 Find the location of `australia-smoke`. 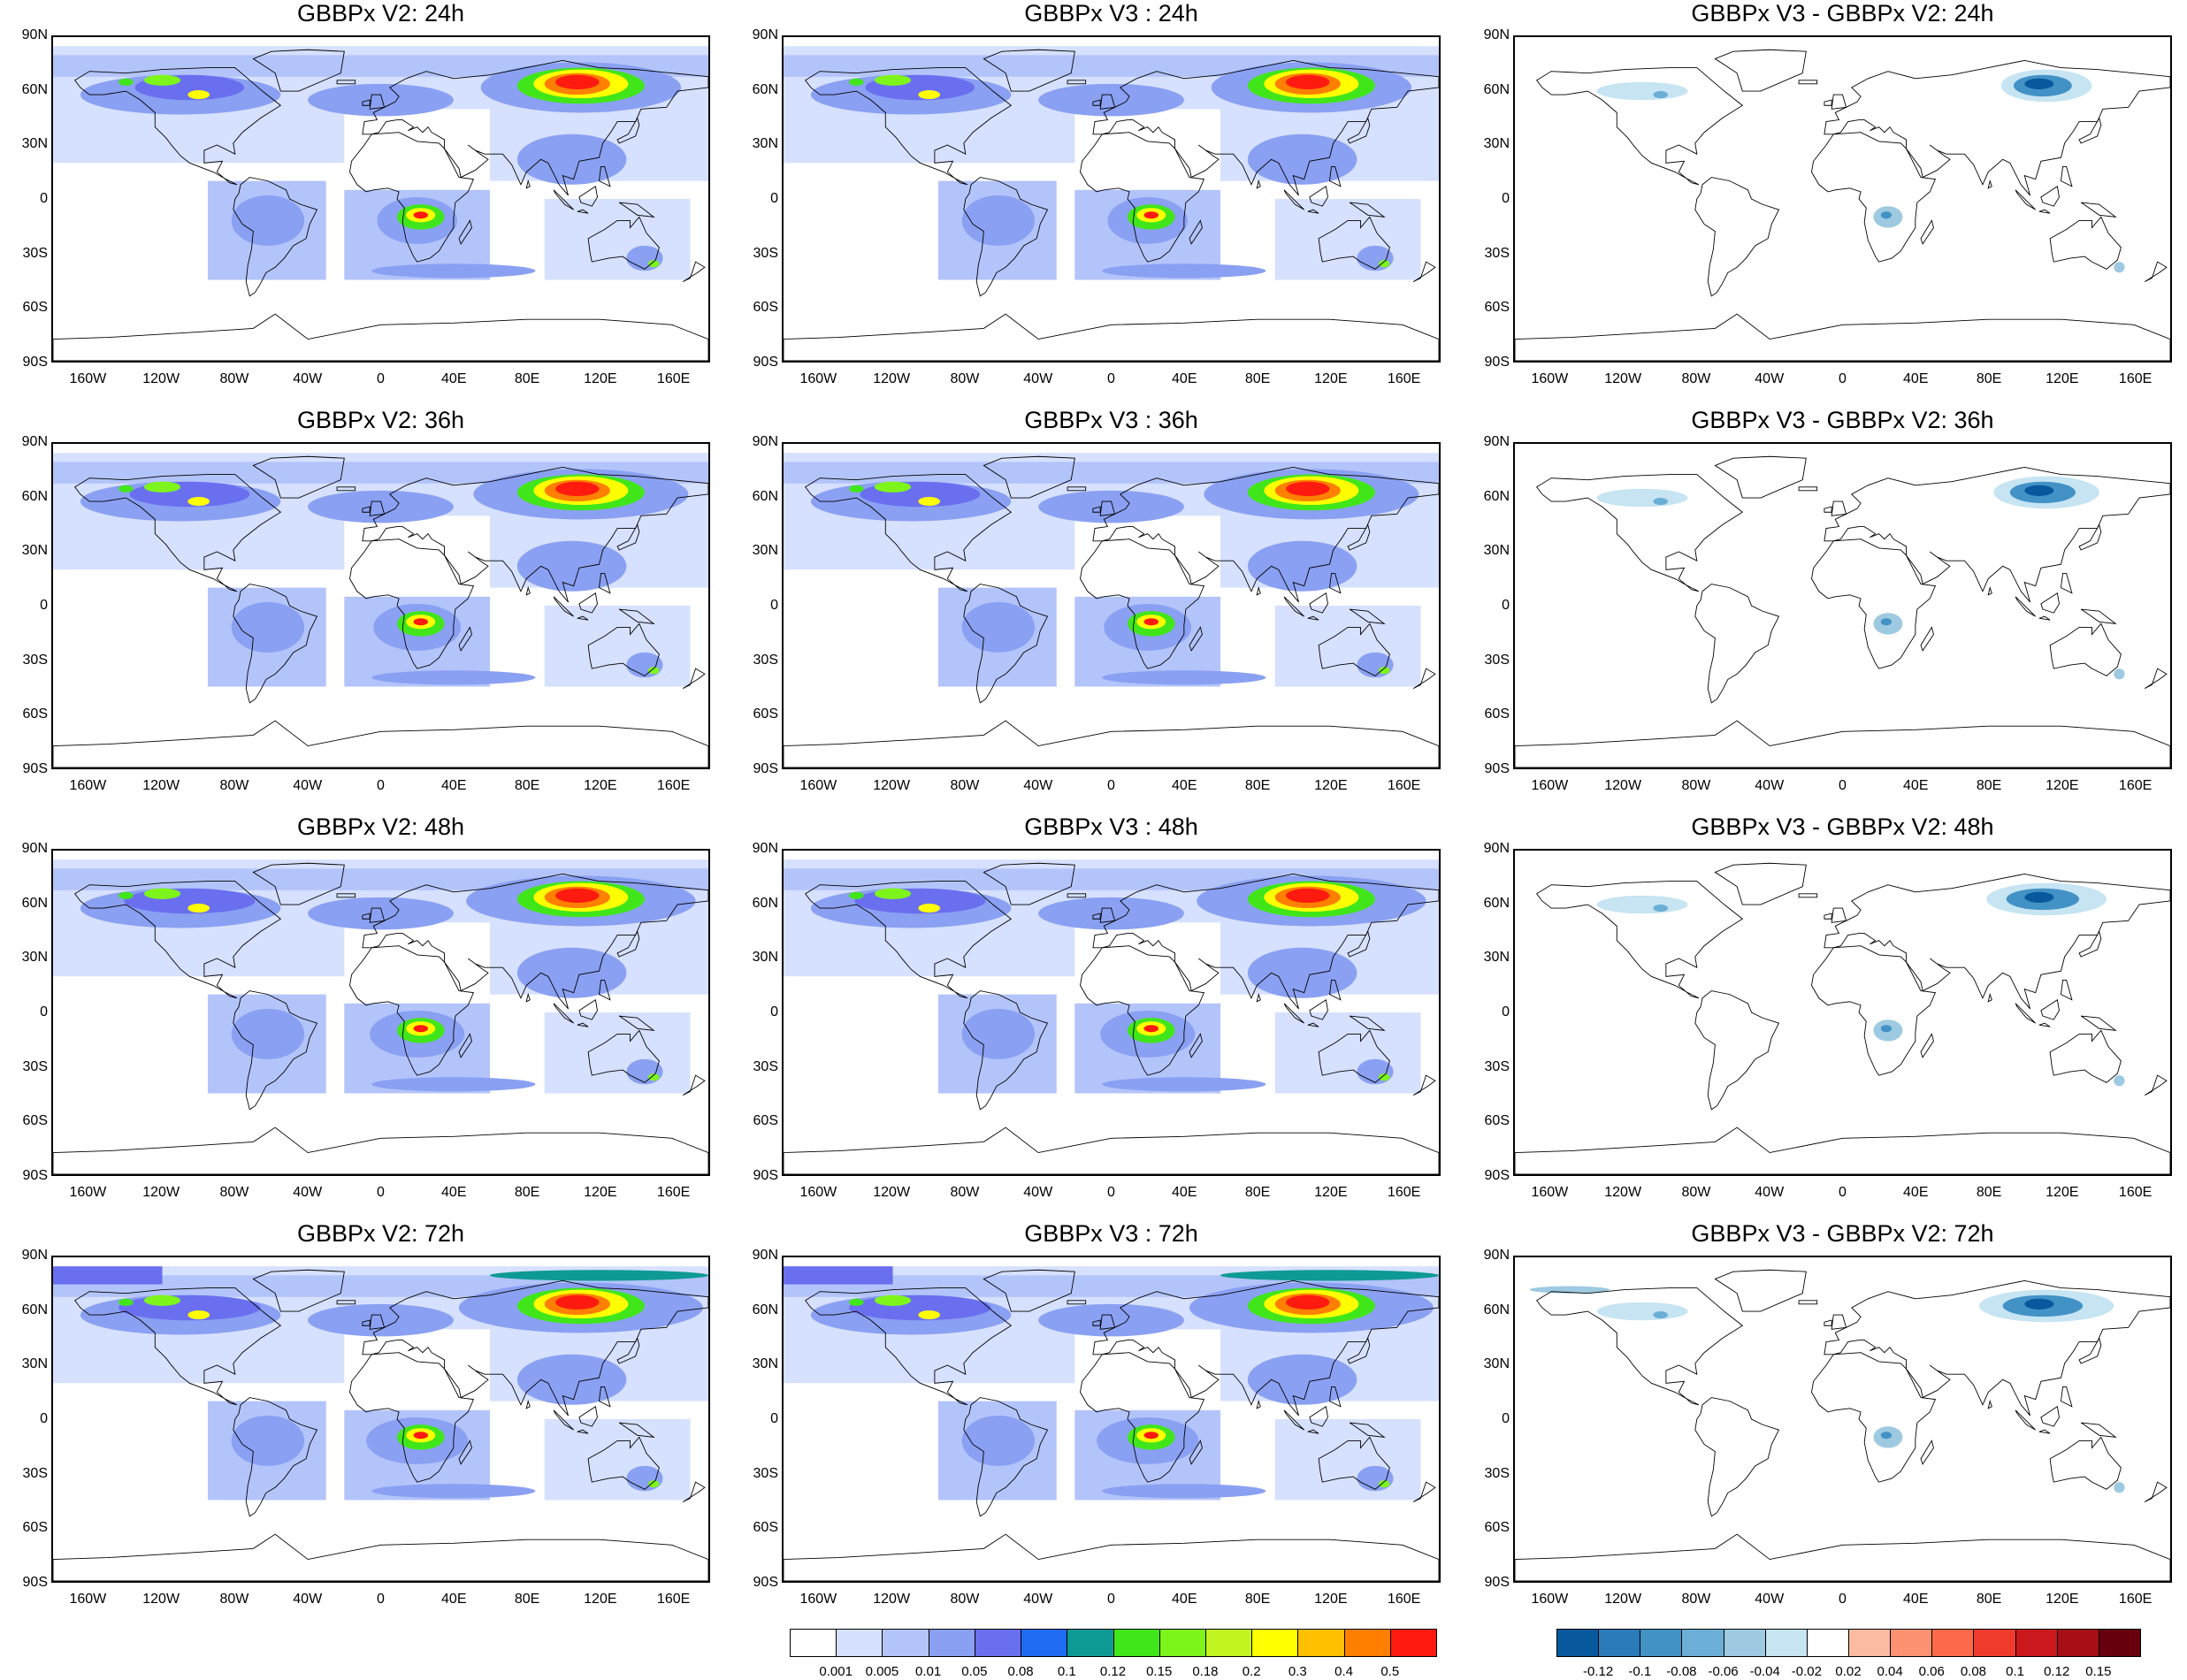

australia-smoke is located at coordinates (1376, 1478).